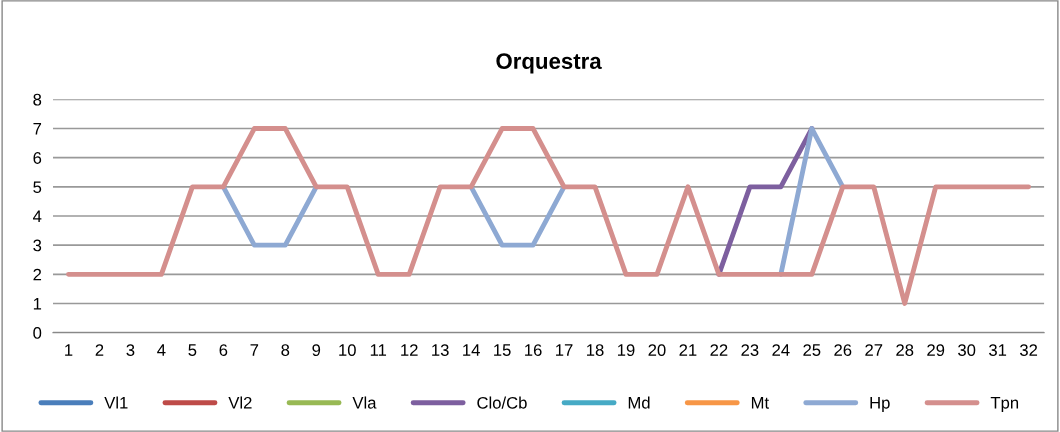 The width and height of the screenshot is (1060, 432). I want to click on x-tick-label: 10, so click(347, 350).